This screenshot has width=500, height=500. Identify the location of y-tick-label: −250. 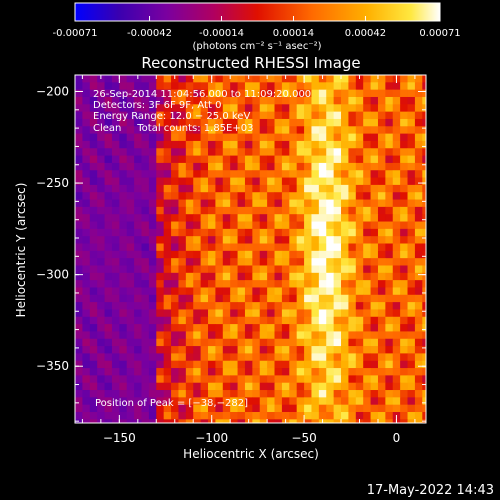
(52, 183).